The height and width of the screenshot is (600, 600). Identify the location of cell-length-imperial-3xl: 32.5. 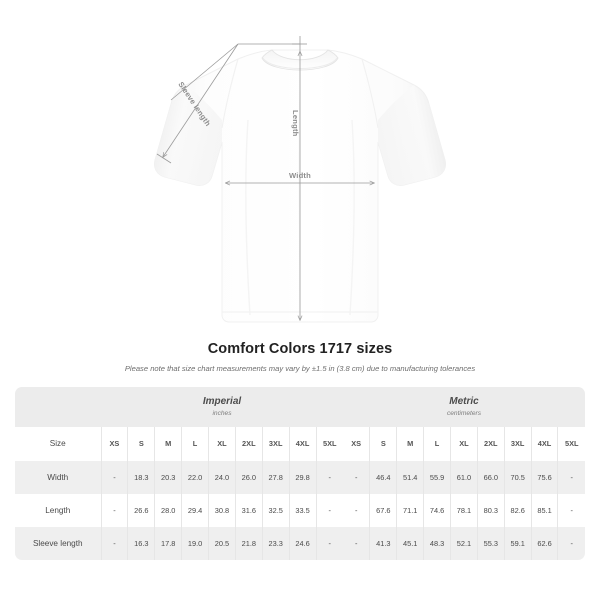
(275, 510).